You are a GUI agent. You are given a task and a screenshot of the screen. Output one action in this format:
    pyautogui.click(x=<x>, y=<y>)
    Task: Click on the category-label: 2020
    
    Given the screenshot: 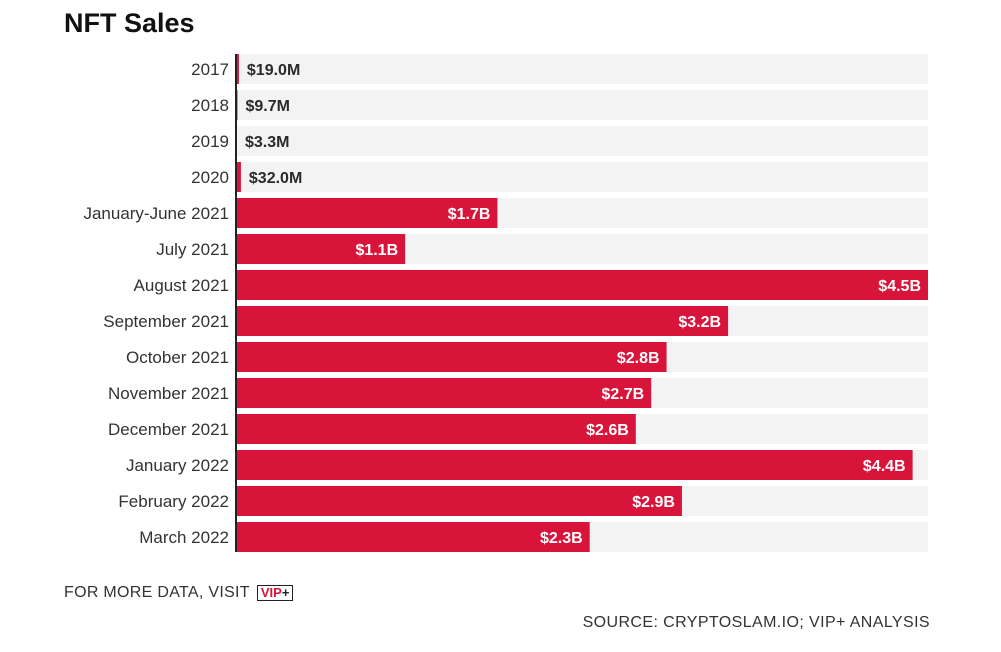 What is the action you would take?
    pyautogui.click(x=210, y=177)
    